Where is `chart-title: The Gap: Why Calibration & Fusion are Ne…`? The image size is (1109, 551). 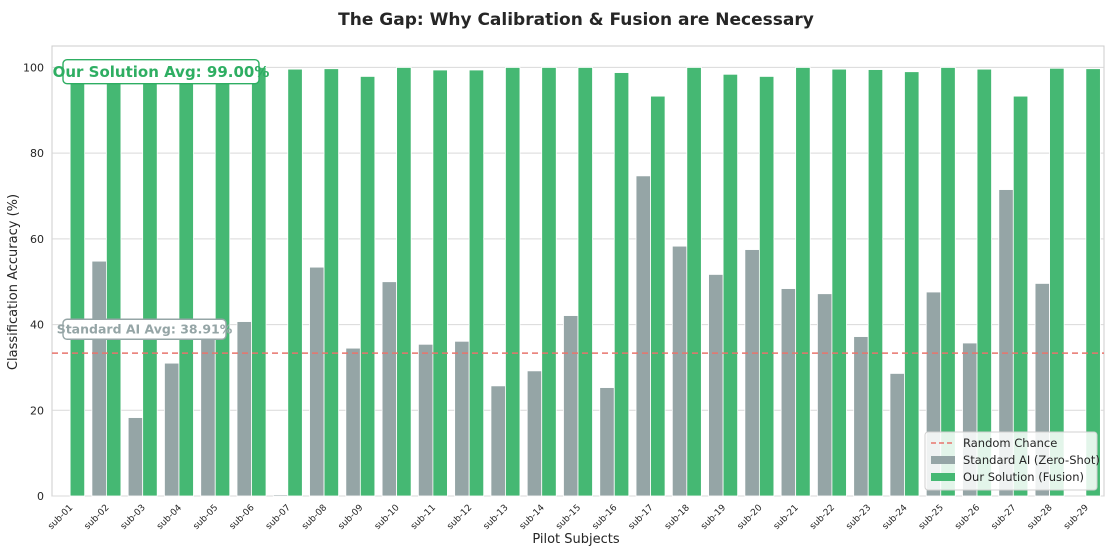 chart-title: The Gap: Why Calibration & Fusion are Ne… is located at coordinates (576, 20).